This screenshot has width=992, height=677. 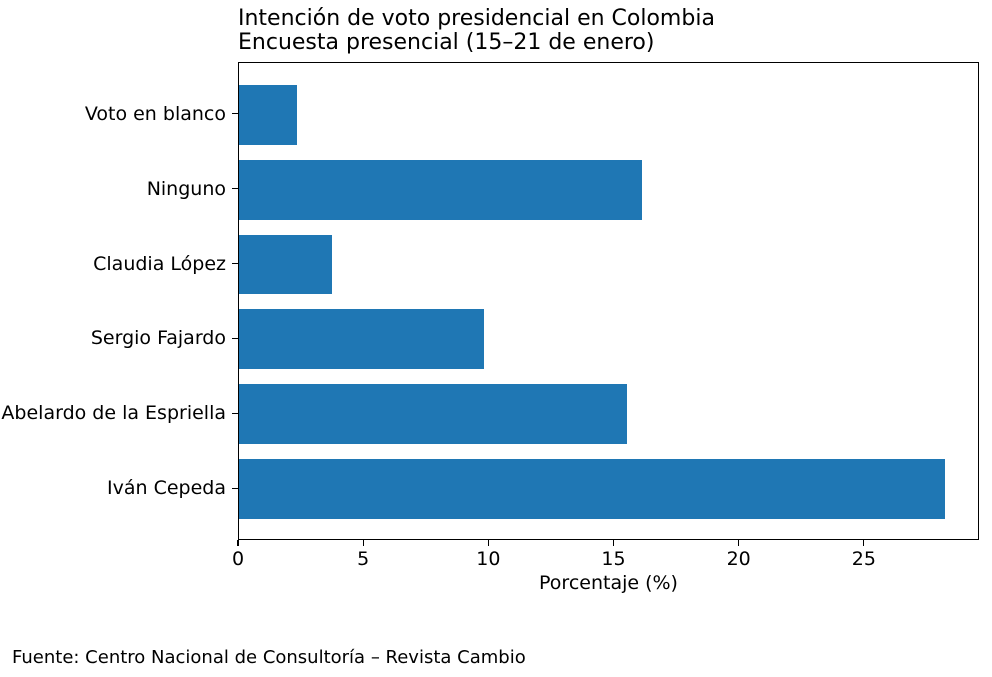 What do you see at coordinates (441, 189) in the screenshot?
I see `bar-ninguno` at bounding box center [441, 189].